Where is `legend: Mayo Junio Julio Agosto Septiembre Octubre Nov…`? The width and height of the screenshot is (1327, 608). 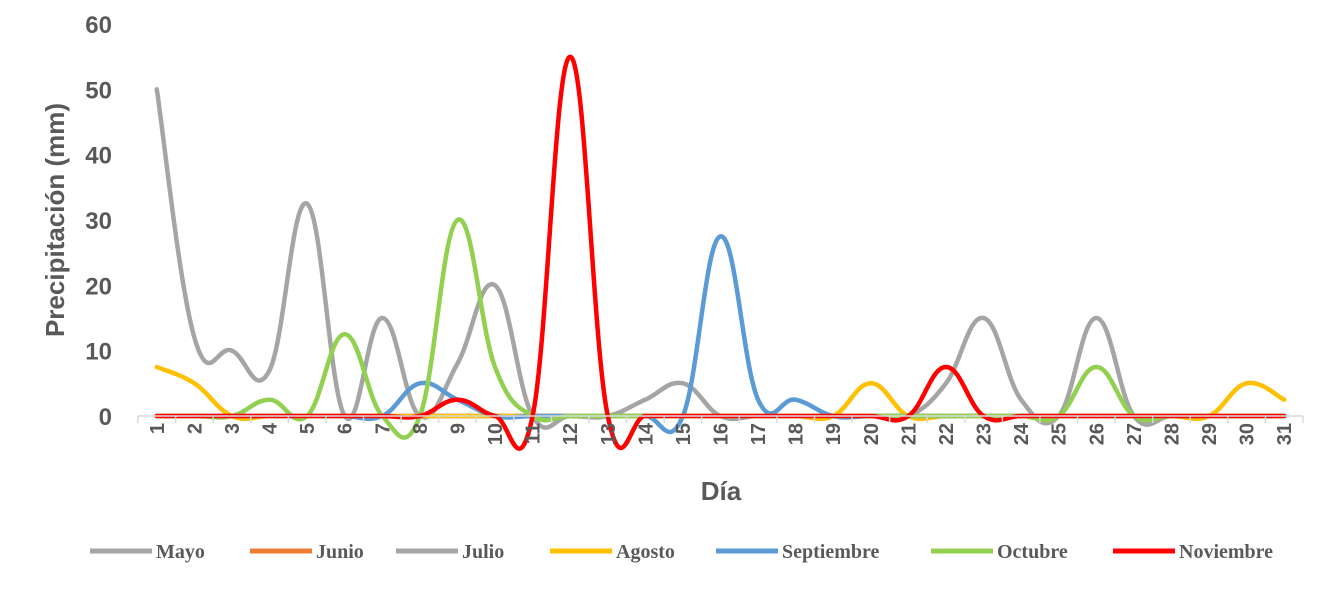 legend: Mayo Junio Julio Agosto Septiembre Octubre Nov… is located at coordinates (681, 552).